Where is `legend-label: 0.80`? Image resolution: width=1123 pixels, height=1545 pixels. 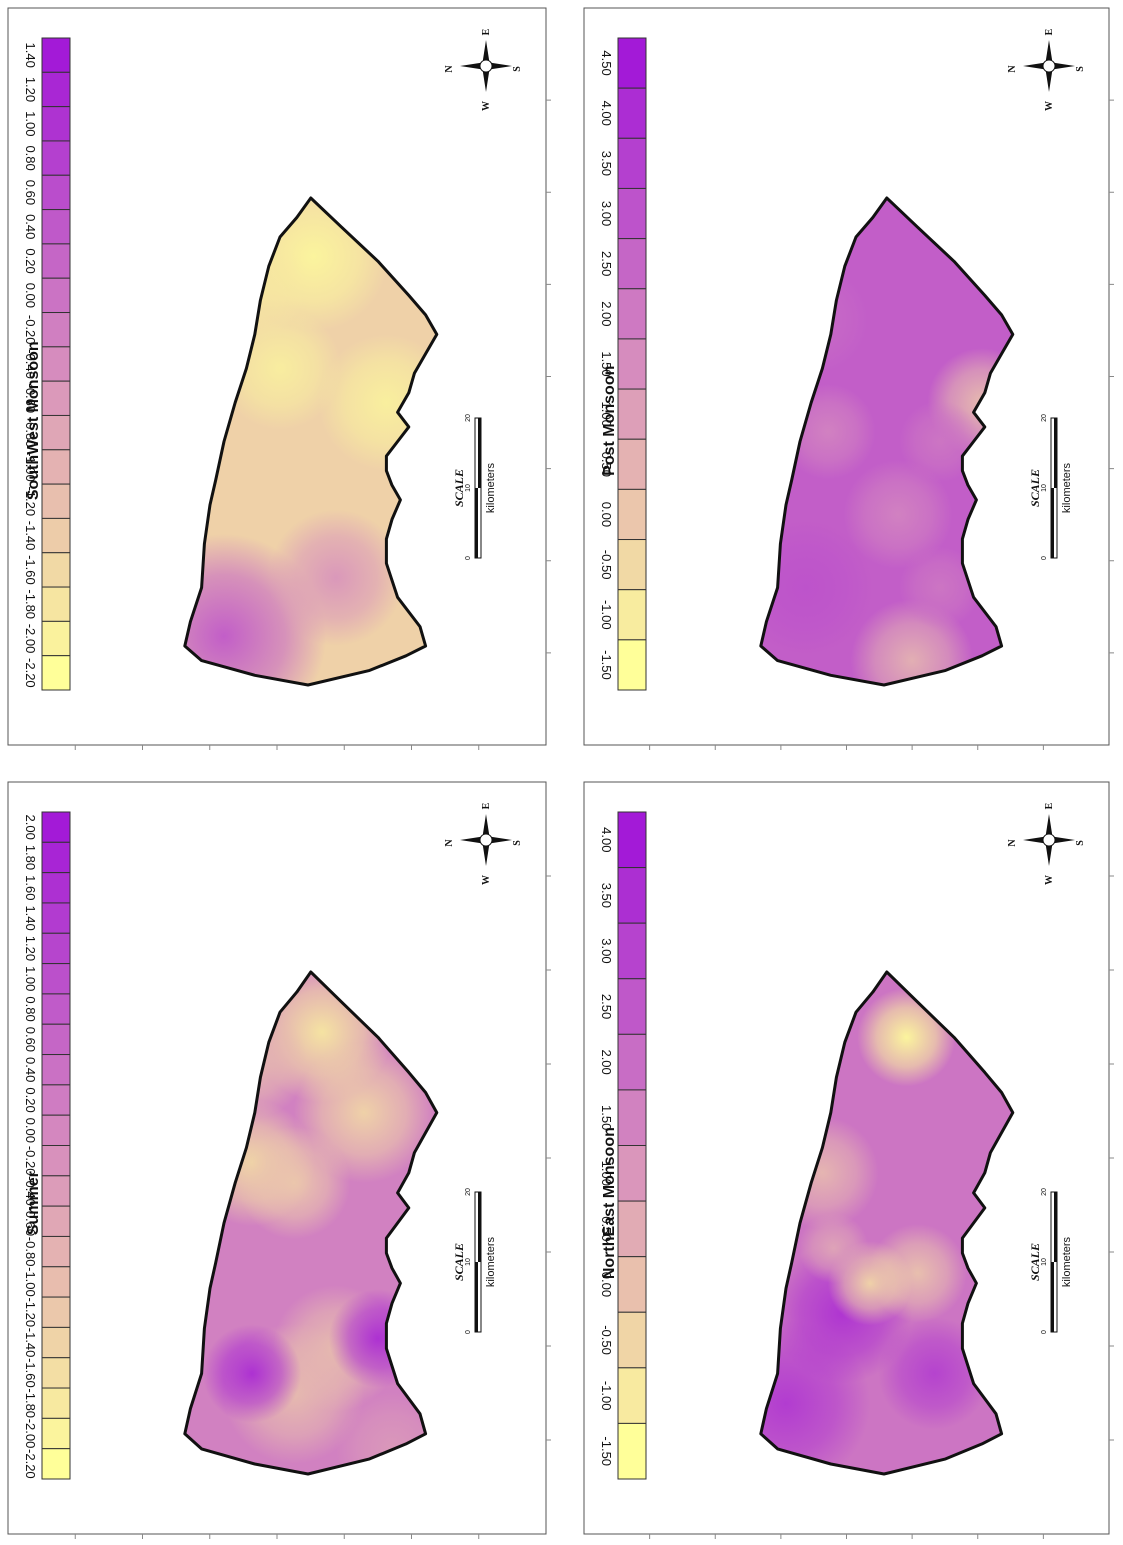 legend-label: 0.80 is located at coordinates (30, 1008).